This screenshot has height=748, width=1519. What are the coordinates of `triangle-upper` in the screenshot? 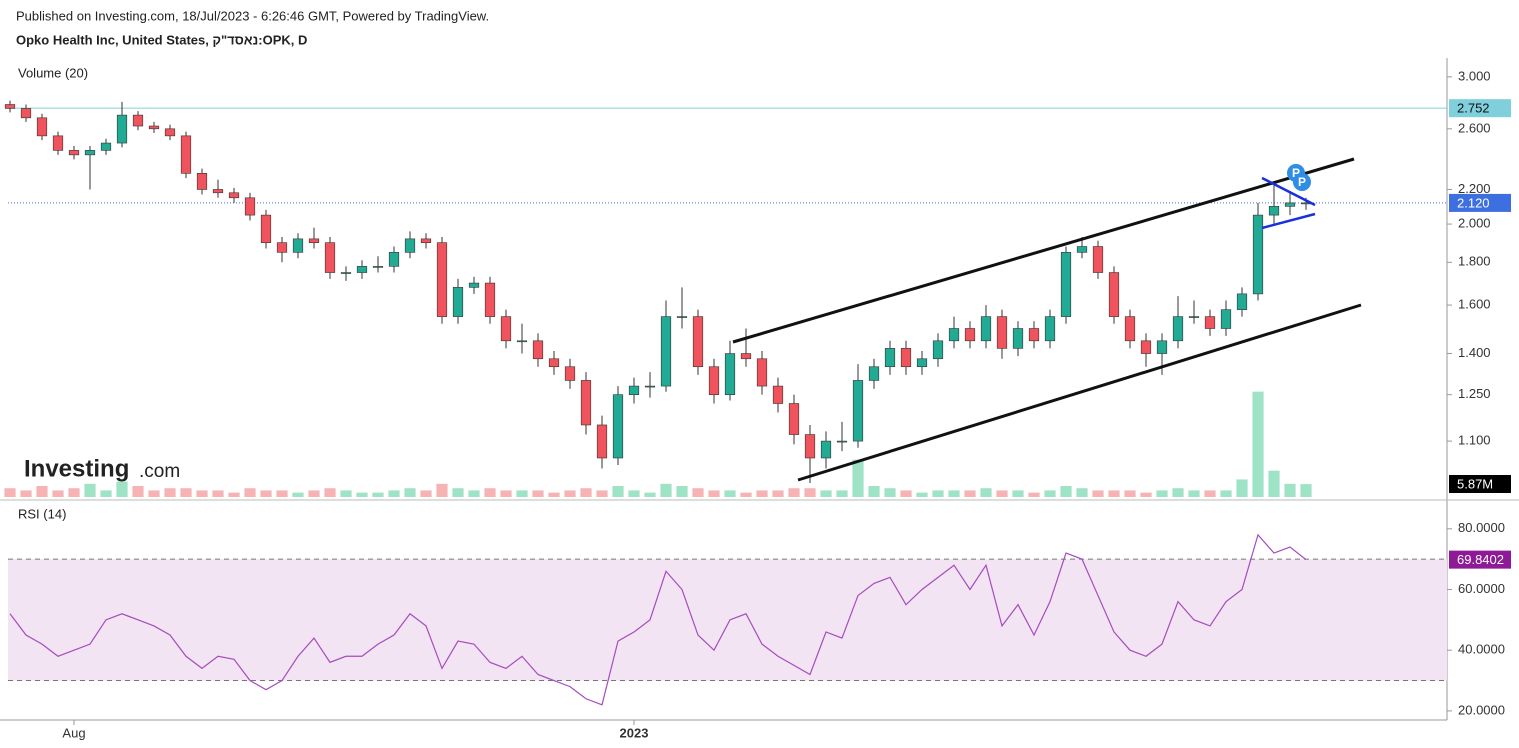 It's located at (1288, 191).